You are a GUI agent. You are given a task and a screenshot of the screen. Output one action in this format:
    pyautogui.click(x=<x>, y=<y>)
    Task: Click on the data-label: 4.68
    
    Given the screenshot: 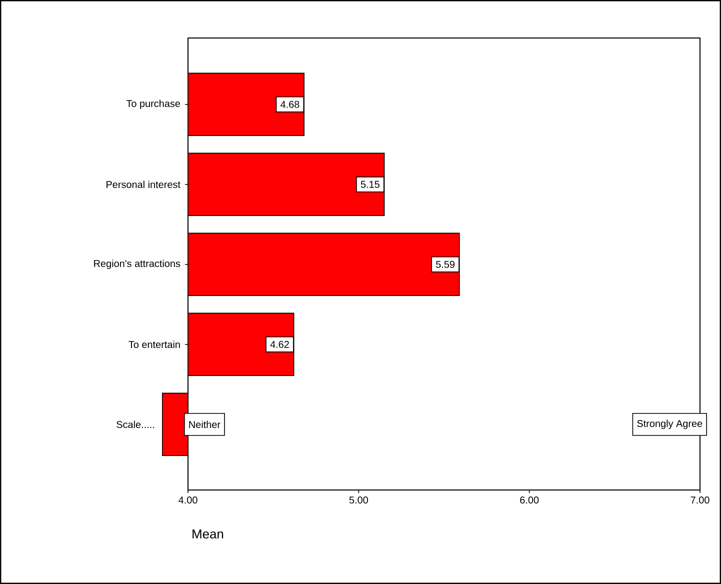 What is the action you would take?
    pyautogui.click(x=290, y=104)
    